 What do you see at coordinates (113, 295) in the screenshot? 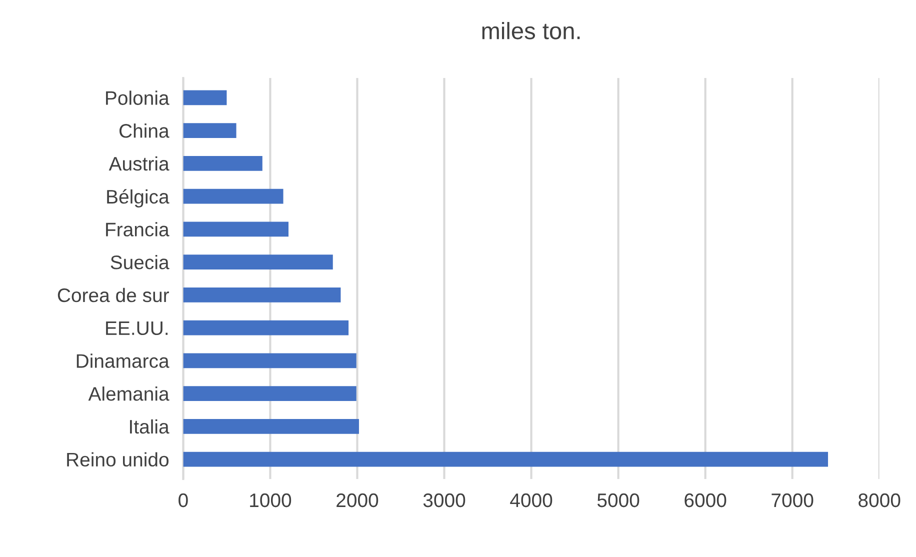
I see `y-tick-label: Corea de sur` at bounding box center [113, 295].